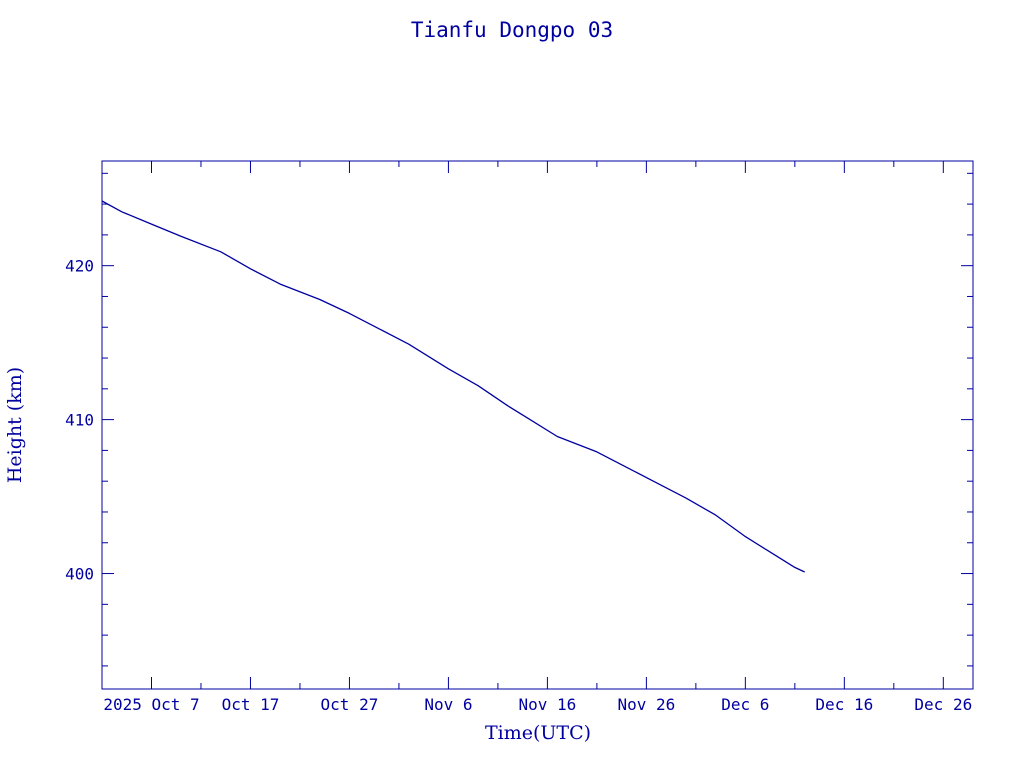  What do you see at coordinates (512, 30) in the screenshot?
I see `chart-title: Tianfu Dongpo 03` at bounding box center [512, 30].